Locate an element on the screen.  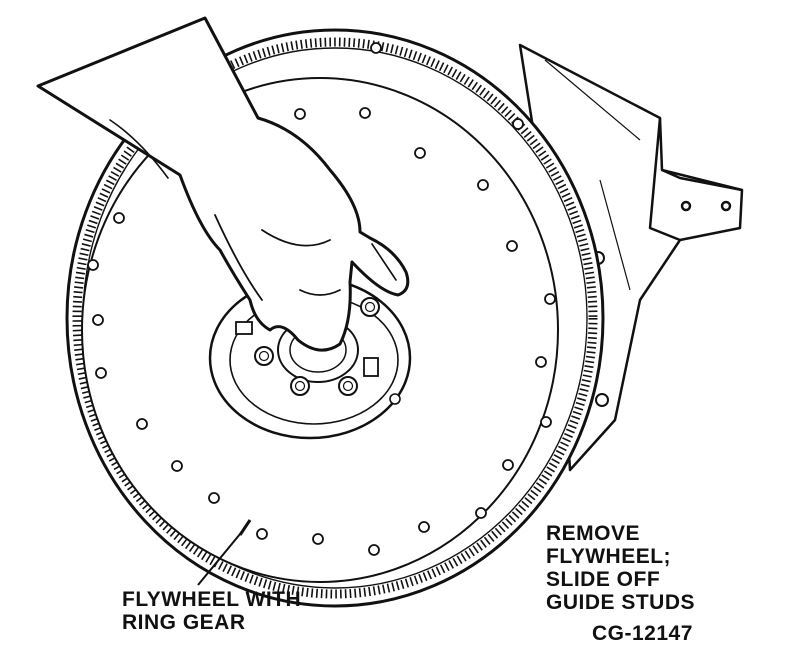
flywheel-ring-gear-callout: FLYWHEEL WITH RING GEAR is located at coordinates (211, 611).